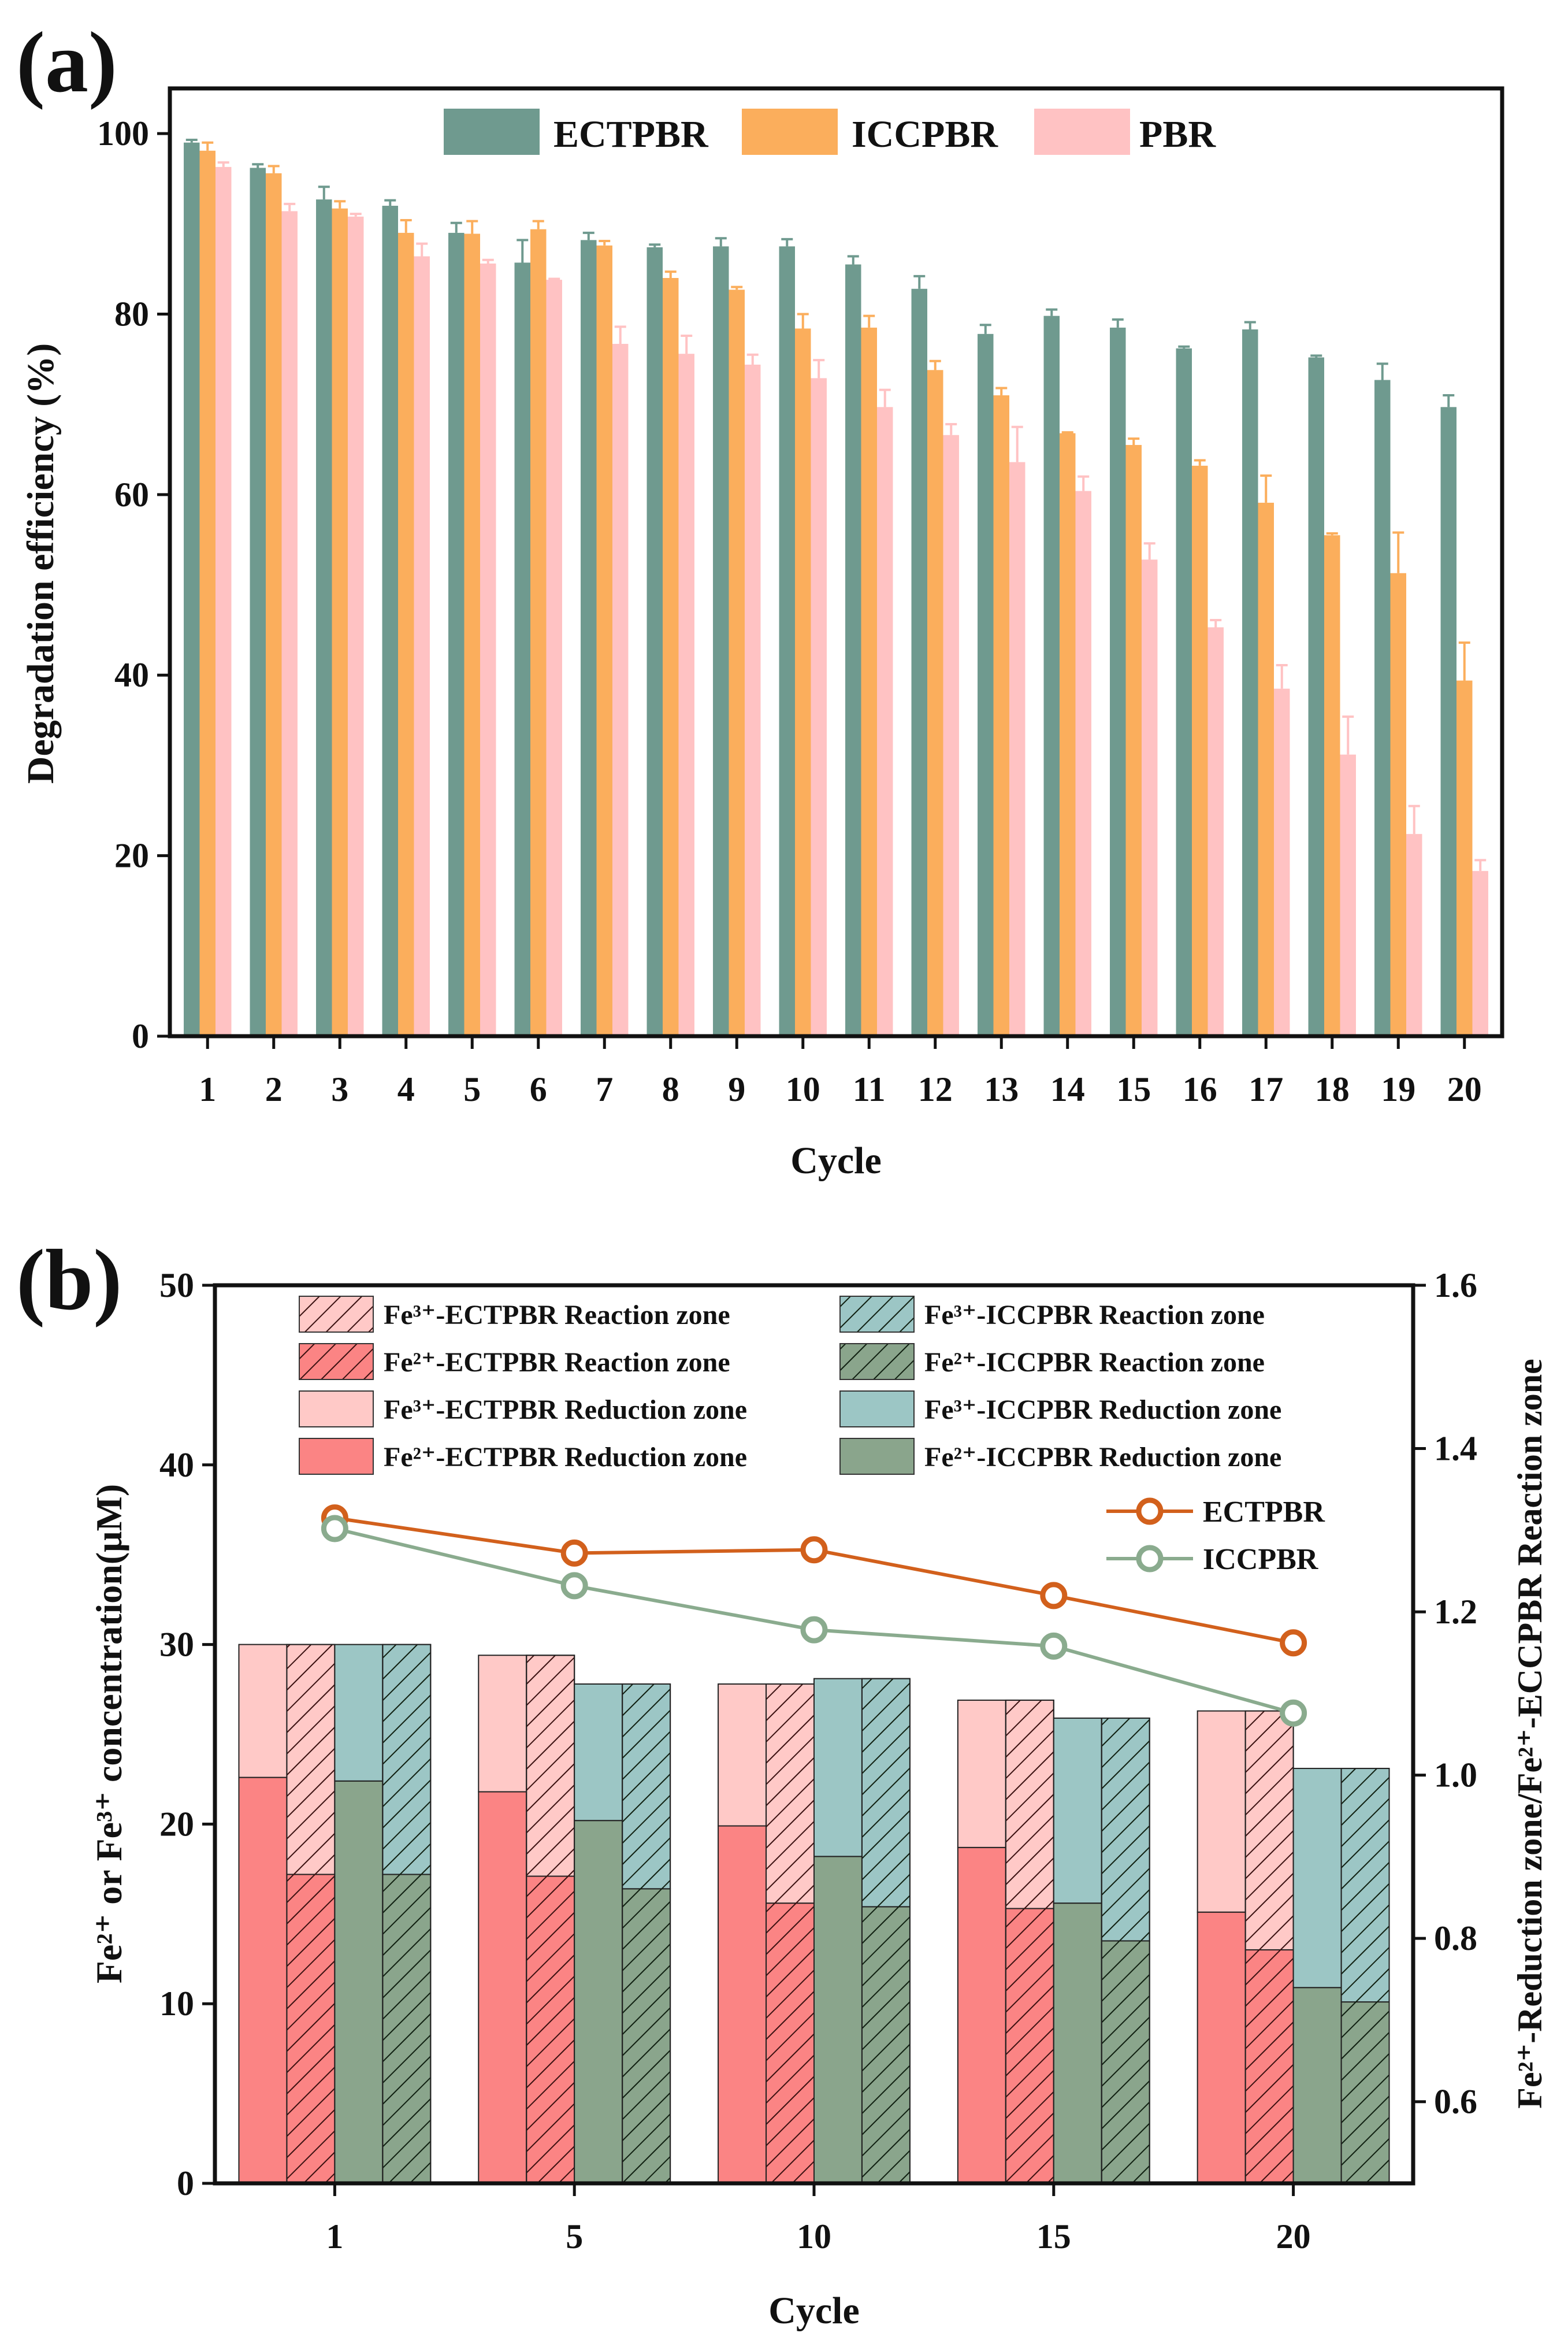 The width and height of the screenshot is (1568, 2344). I want to click on x-tick-label: 5, so click(472, 1089).